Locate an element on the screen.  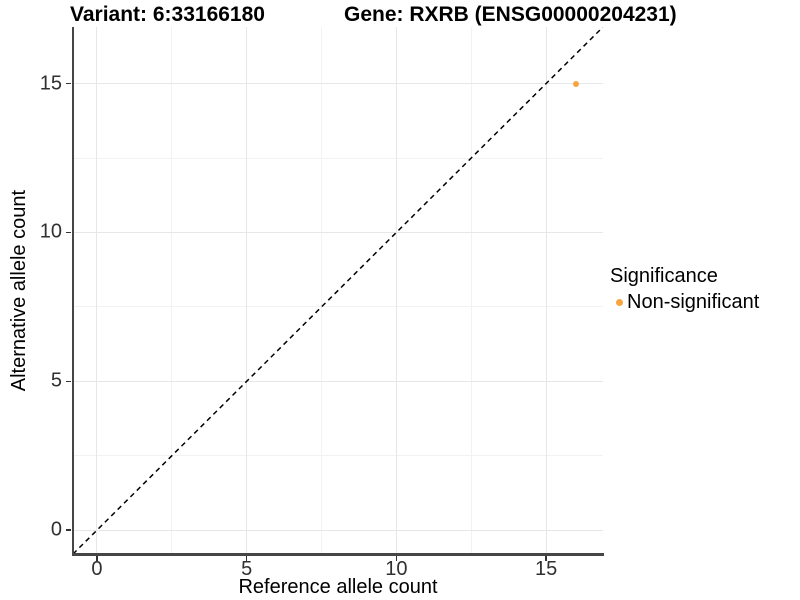
x-tick-label: 0 is located at coordinates (97, 569).